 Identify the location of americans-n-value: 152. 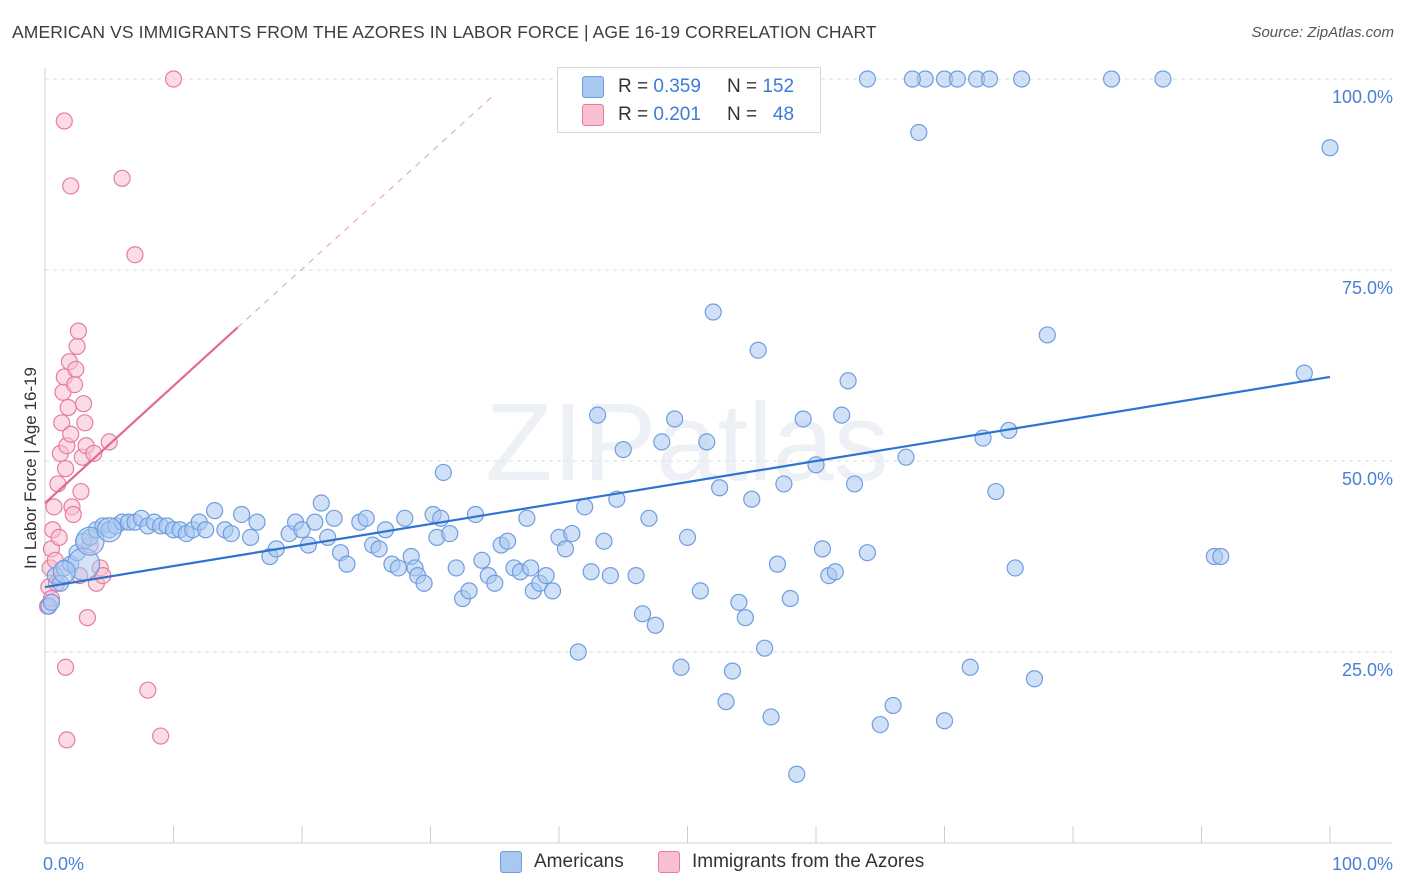
(778, 86).